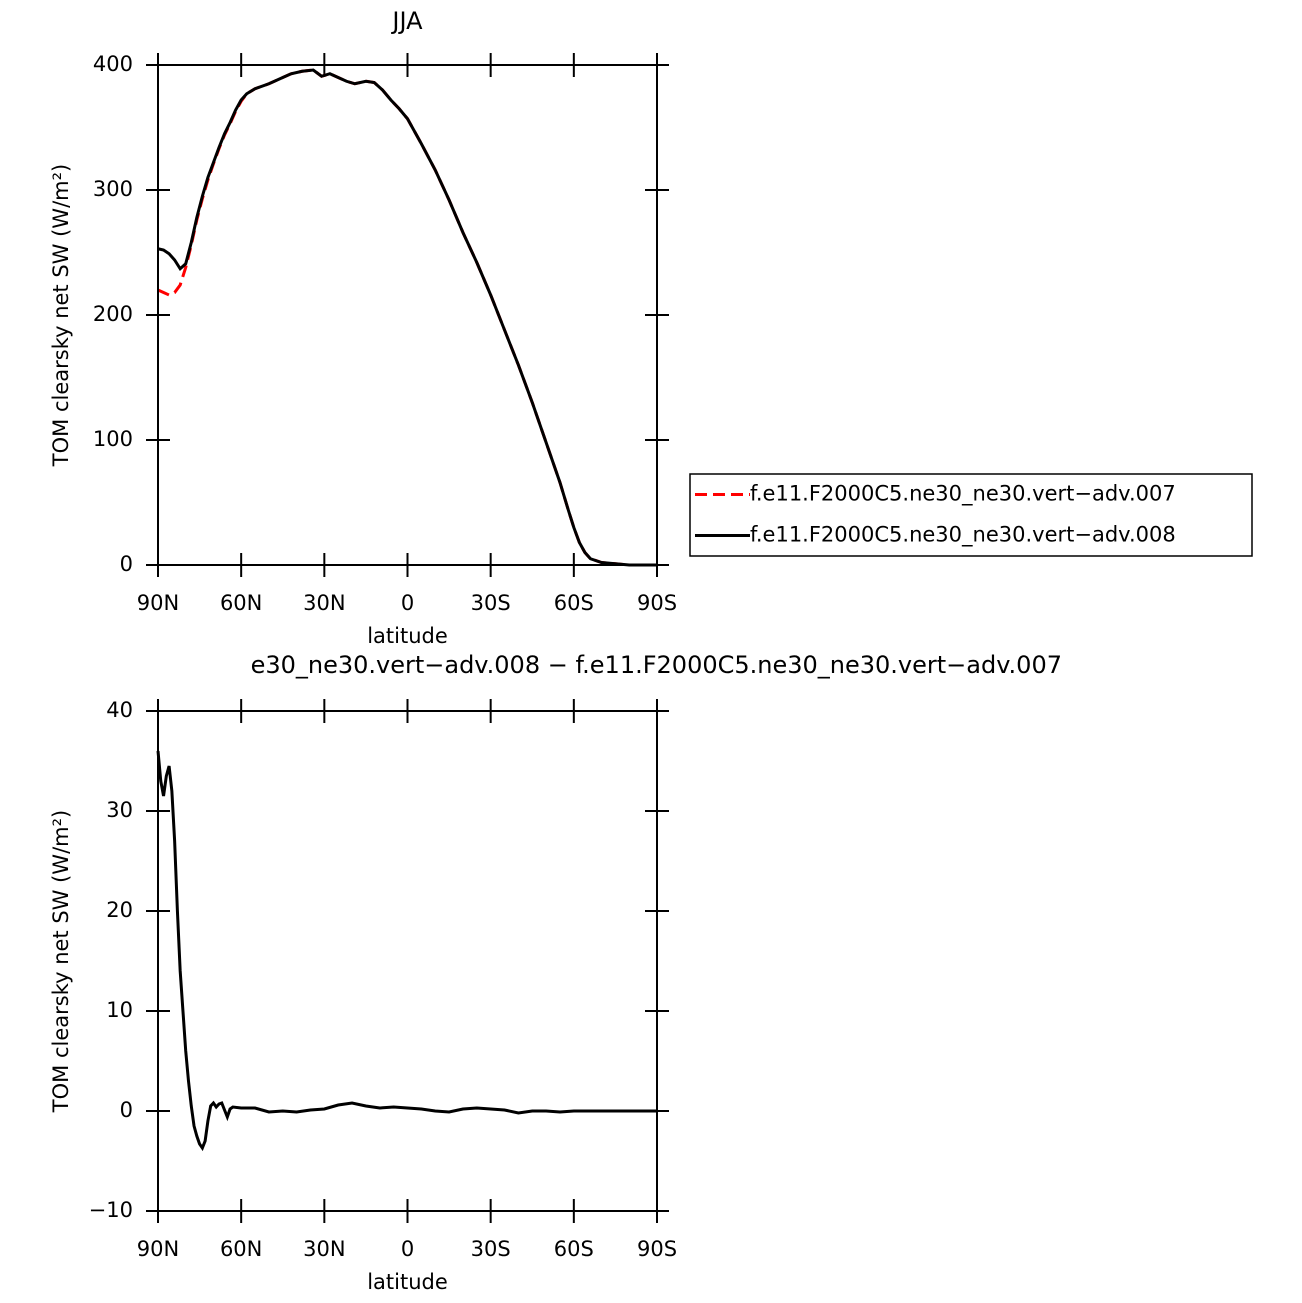 The width and height of the screenshot is (1302, 1303). What do you see at coordinates (113, 189) in the screenshot?
I see `y-tick-label: 300` at bounding box center [113, 189].